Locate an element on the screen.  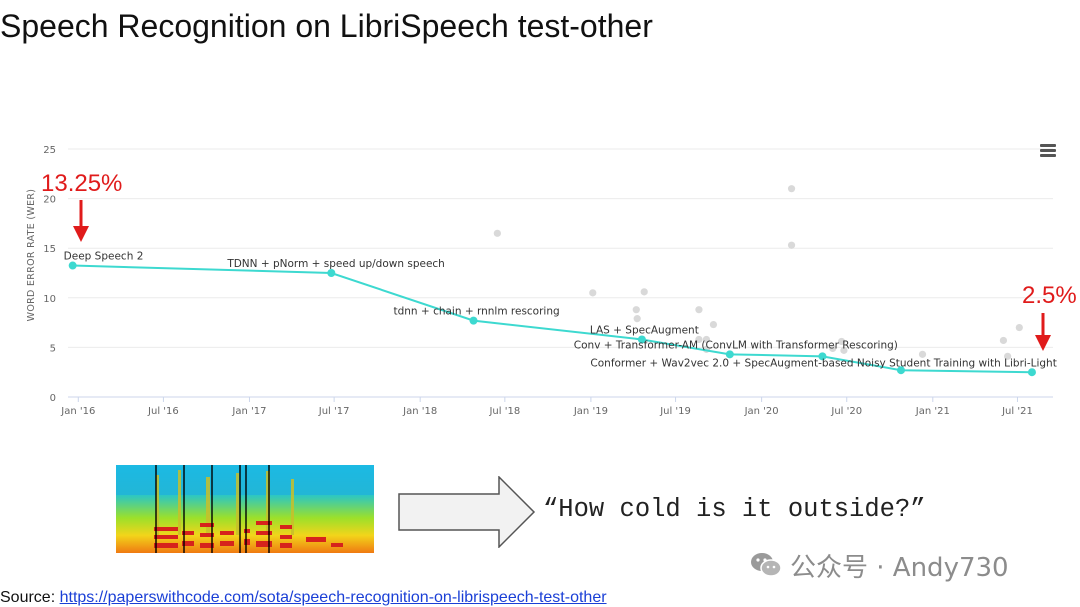
y-tick-label: 25 is located at coordinates (49, 150).